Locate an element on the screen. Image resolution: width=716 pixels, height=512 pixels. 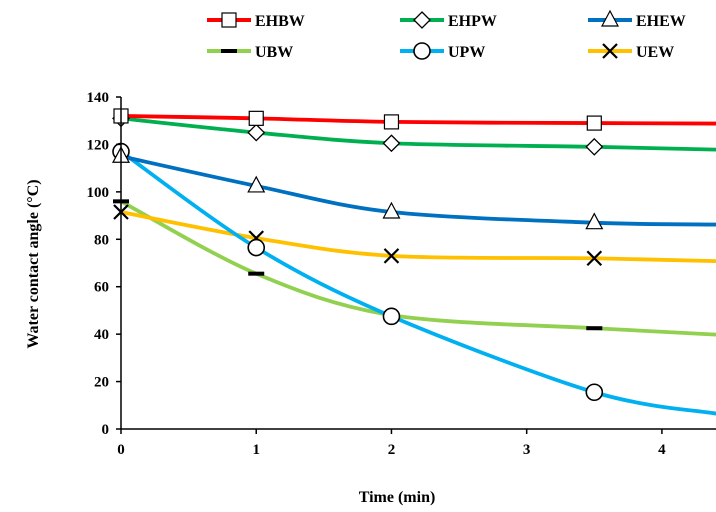
x-tick-label: 4 is located at coordinates (662, 450).